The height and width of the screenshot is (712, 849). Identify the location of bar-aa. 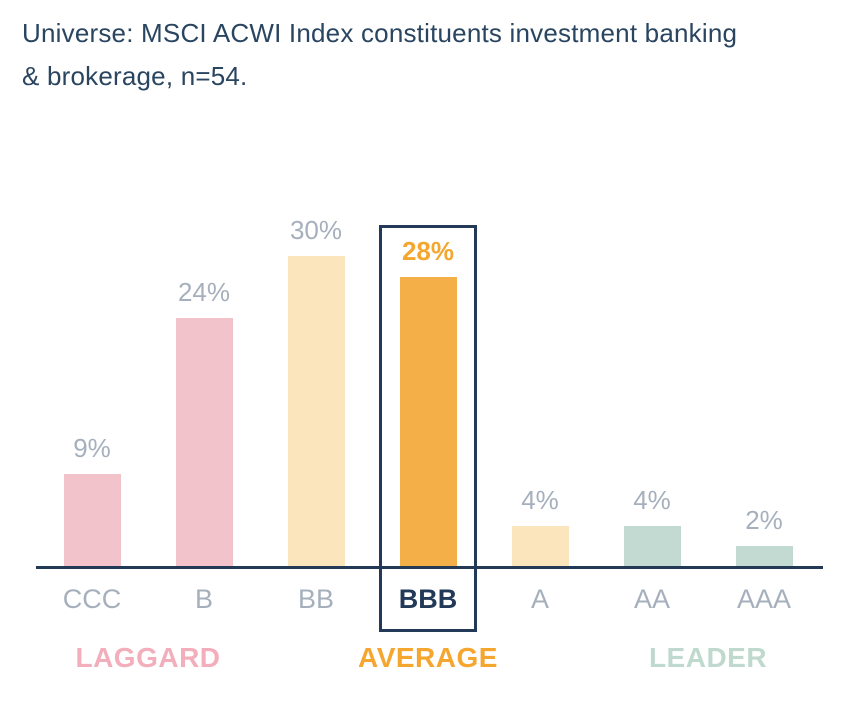
(652, 546).